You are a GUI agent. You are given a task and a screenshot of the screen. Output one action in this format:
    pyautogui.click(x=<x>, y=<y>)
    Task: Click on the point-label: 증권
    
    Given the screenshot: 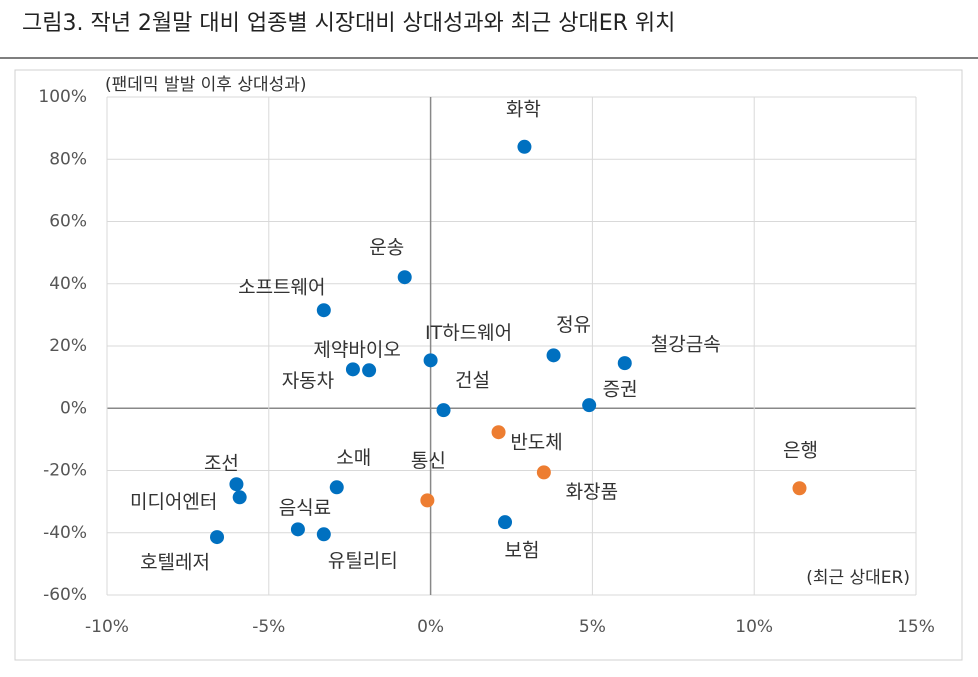 What is the action you would take?
    pyautogui.click(x=620, y=390)
    